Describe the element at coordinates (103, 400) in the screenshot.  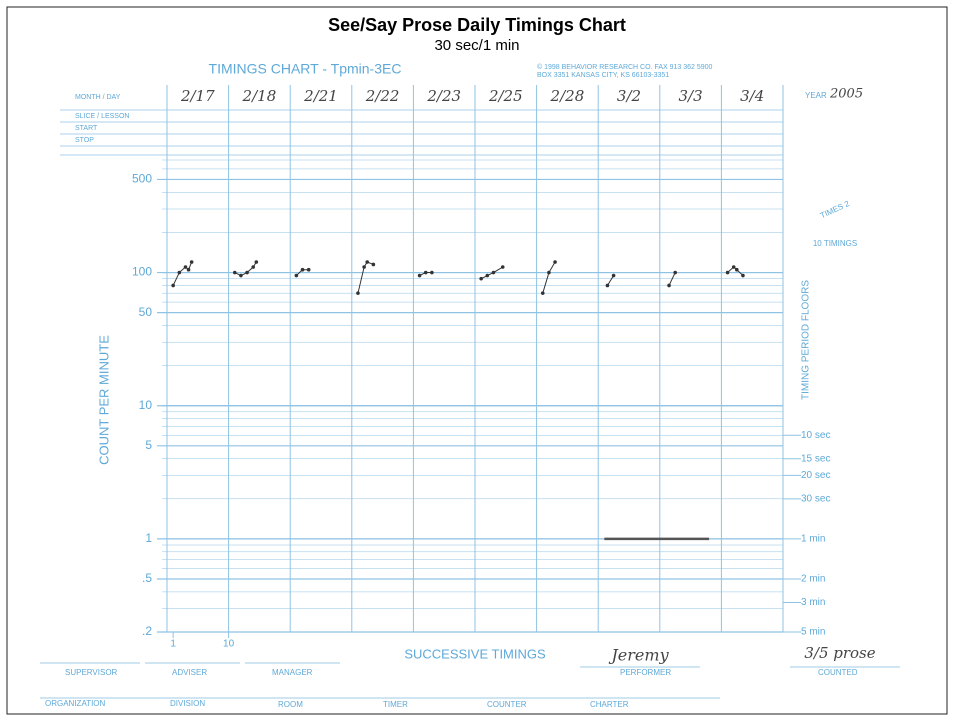
I see `y-axis-label: COUNT PER MINUTE` at that location.